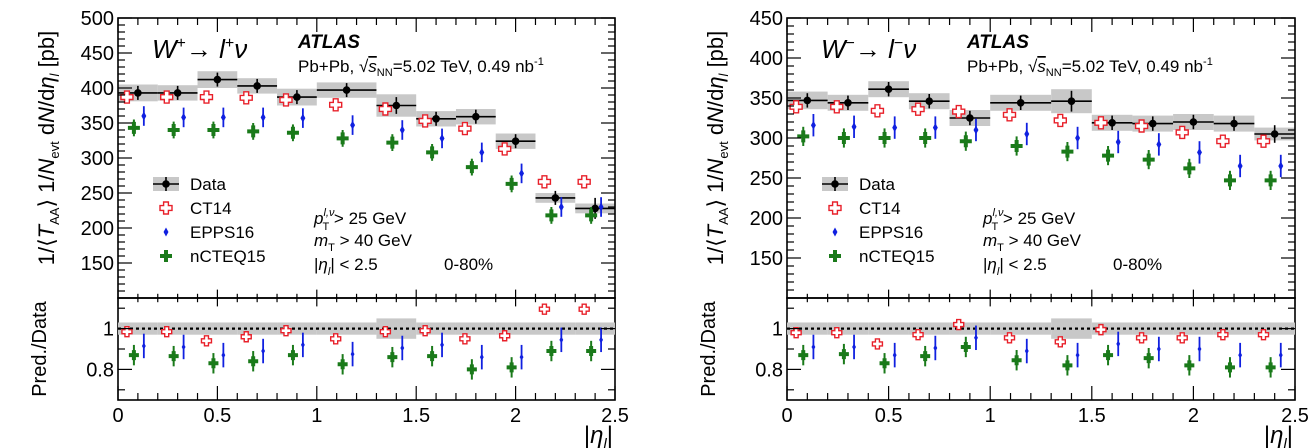  Describe the element at coordinates (217, 416) in the screenshot. I see `x-tick-label: 0.5` at that location.